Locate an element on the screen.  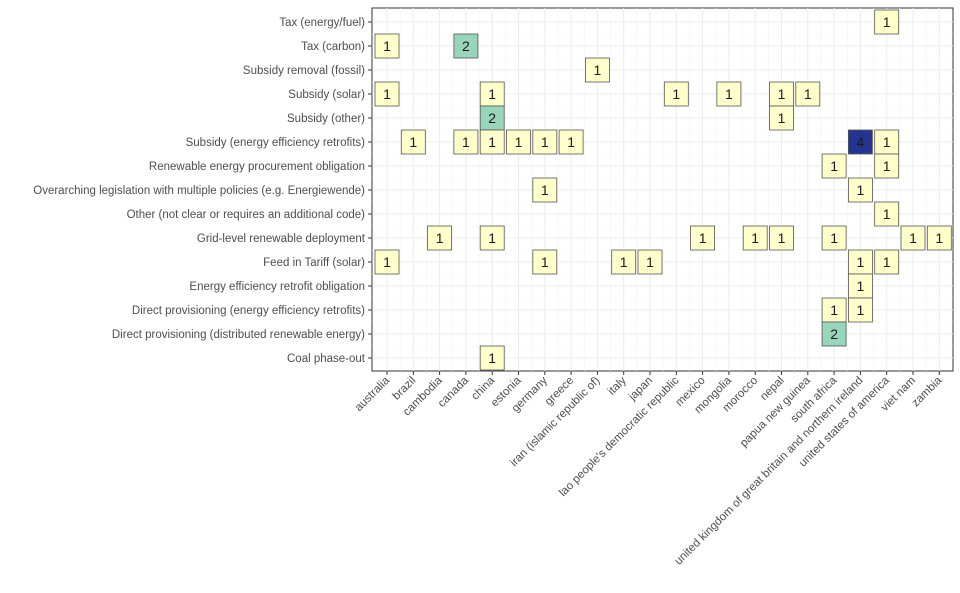
y-tick-label: Feed in Tariff (solar) is located at coordinates (314, 263).